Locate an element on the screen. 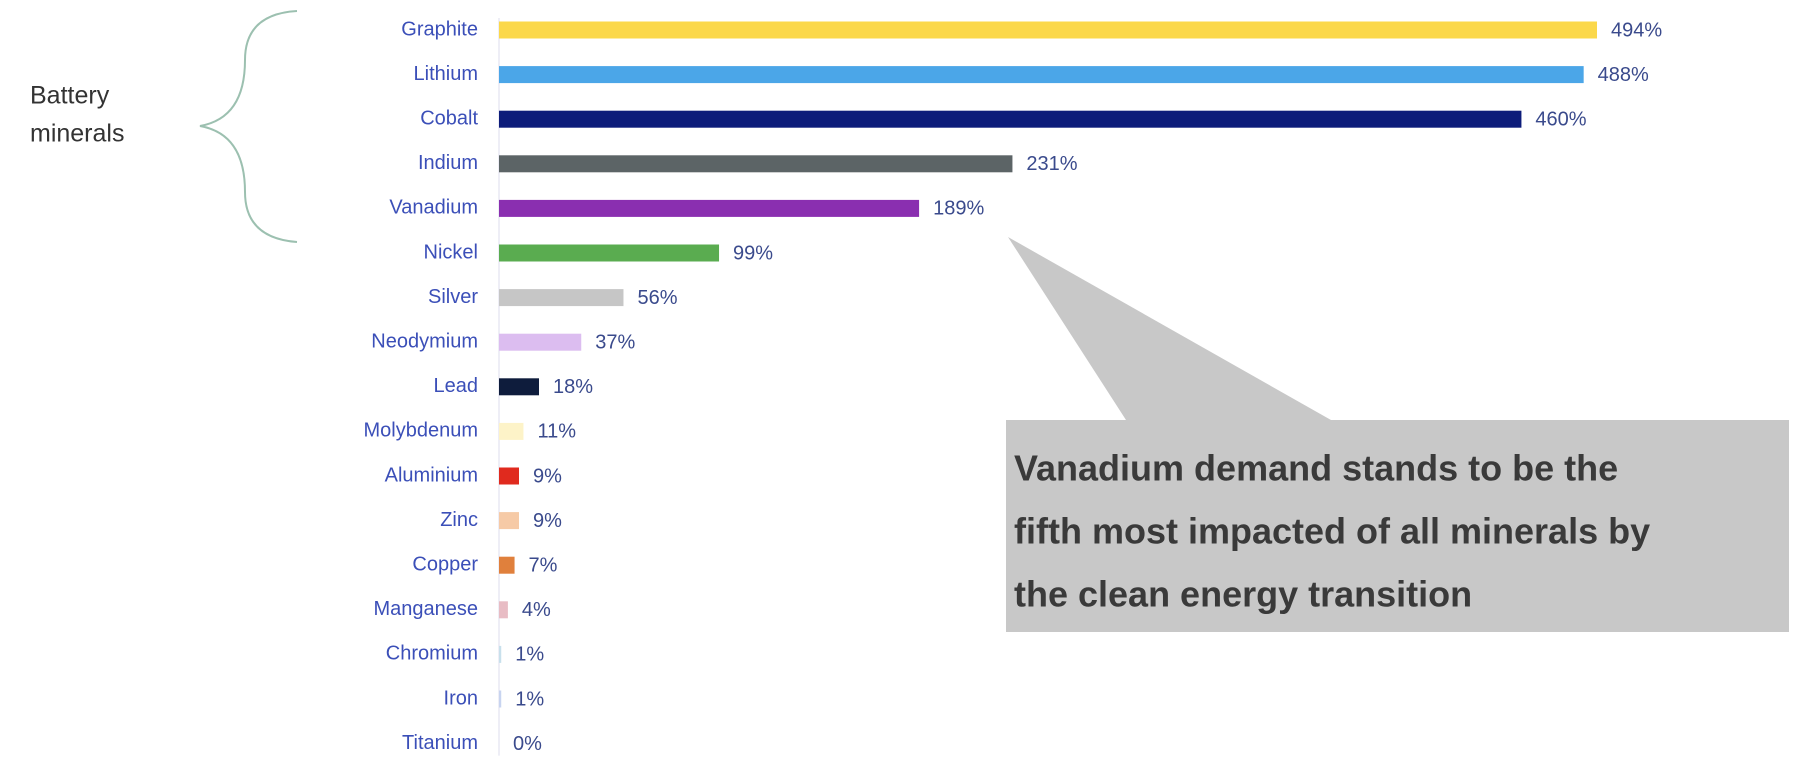  category-label: Lithium is located at coordinates (446, 74).